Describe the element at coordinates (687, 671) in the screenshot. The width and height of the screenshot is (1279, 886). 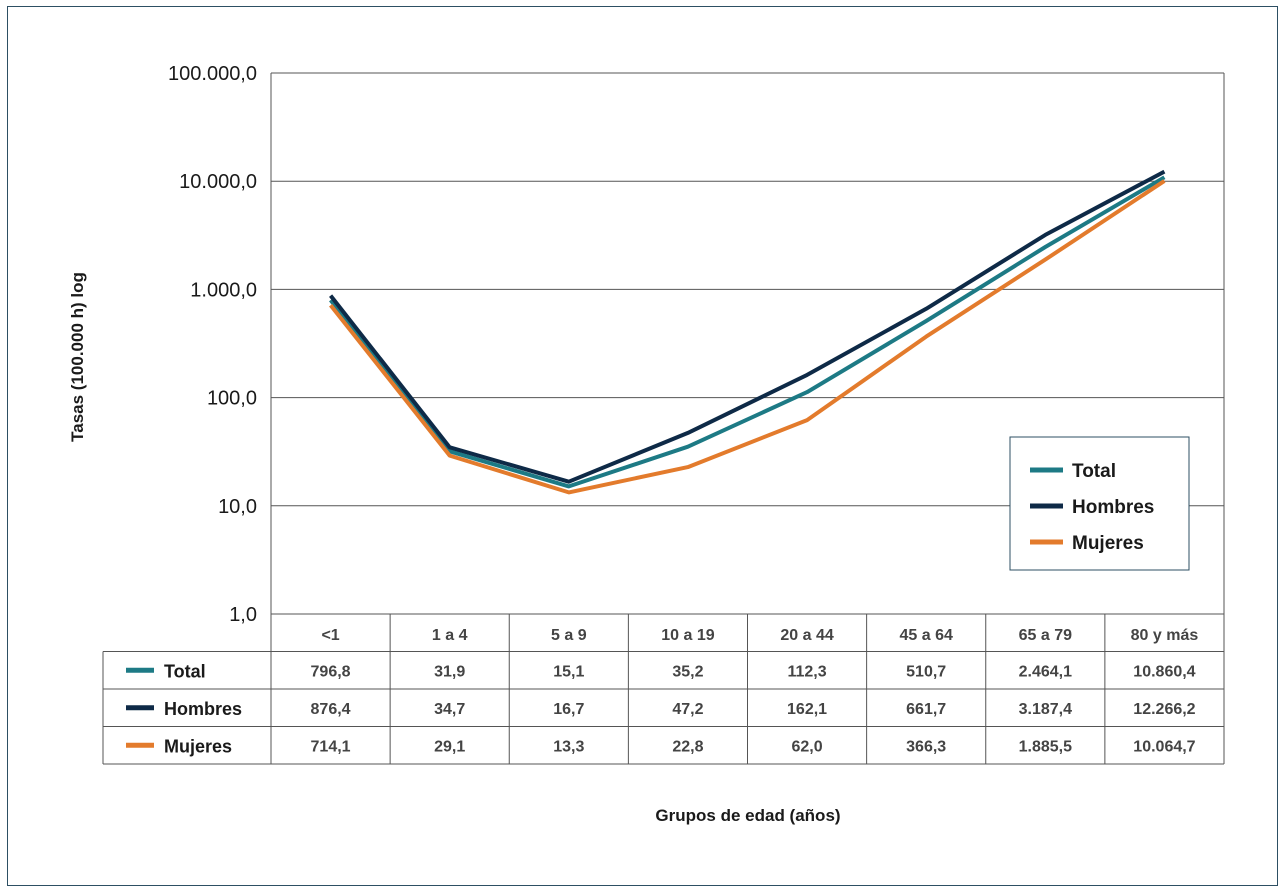
I see `table-cell: 35,2` at that location.